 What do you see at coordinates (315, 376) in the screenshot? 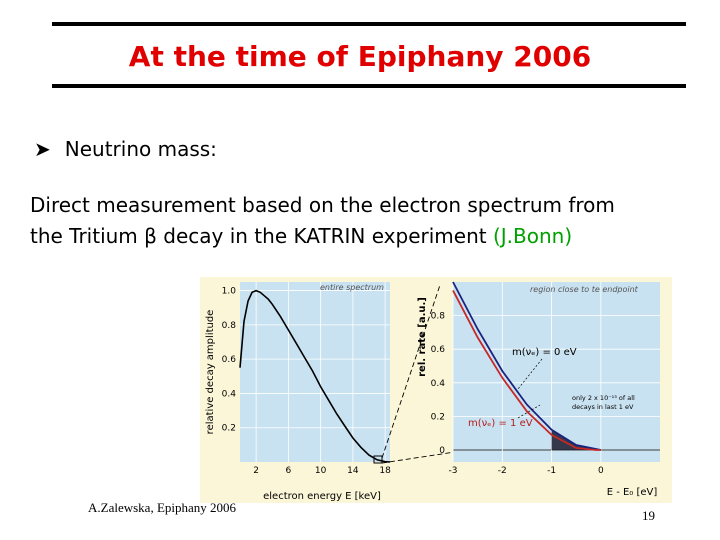
I see `beta-spectrum-curve` at bounding box center [315, 376].